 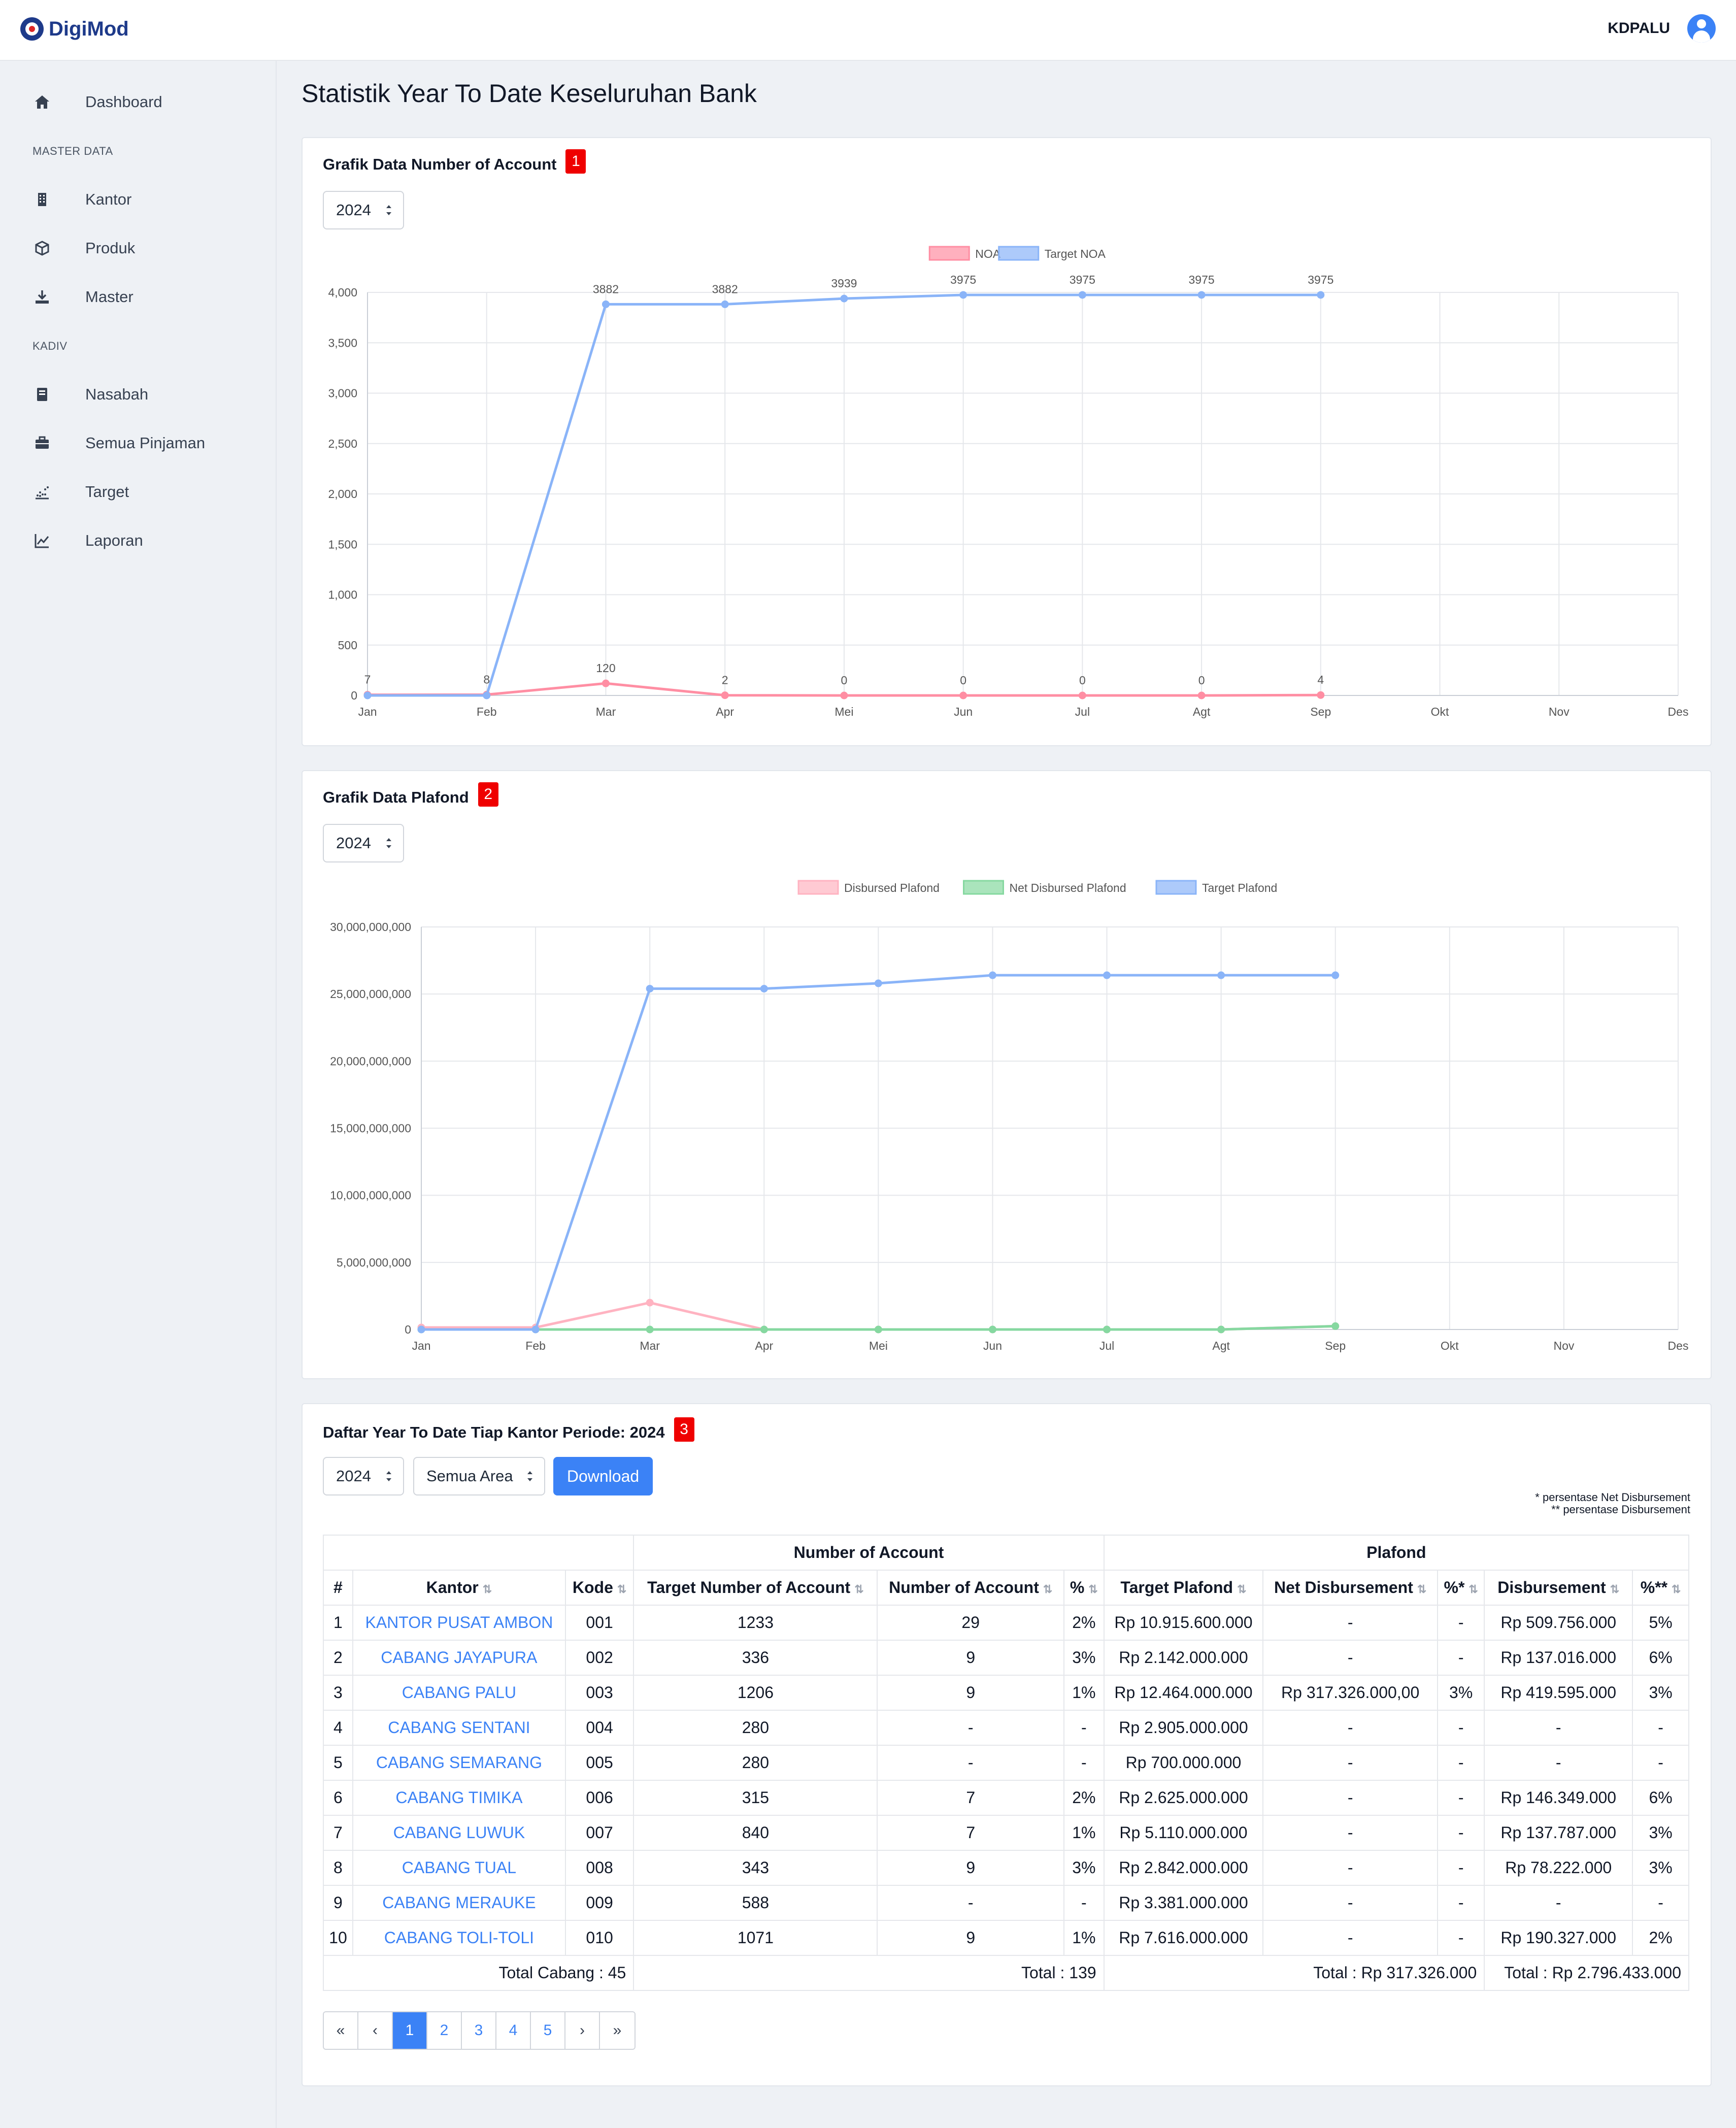 What do you see at coordinates (1183, 1588) in the screenshot?
I see `column-header: Target Plafond ⇅` at bounding box center [1183, 1588].